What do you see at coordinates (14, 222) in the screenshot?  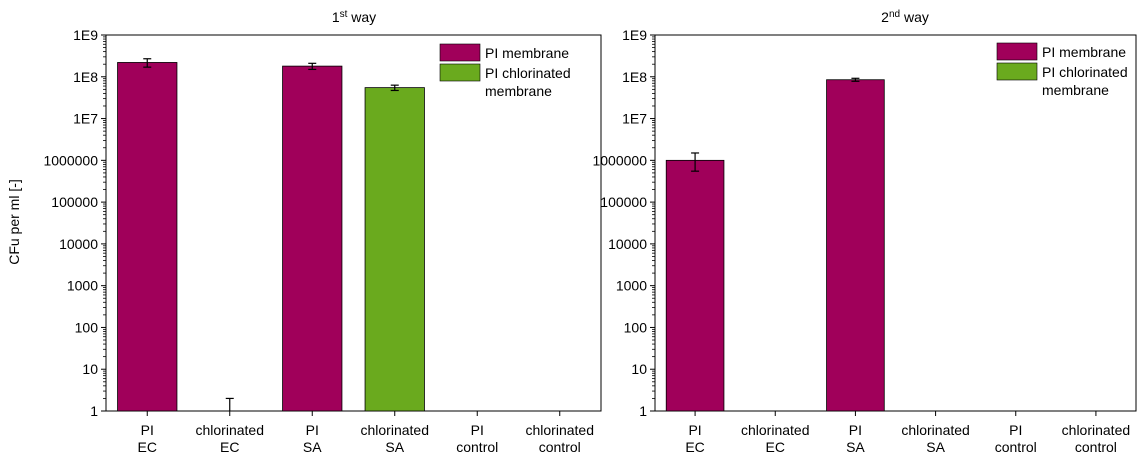 I see `y-axis-title: CFu per ml [-]` at bounding box center [14, 222].